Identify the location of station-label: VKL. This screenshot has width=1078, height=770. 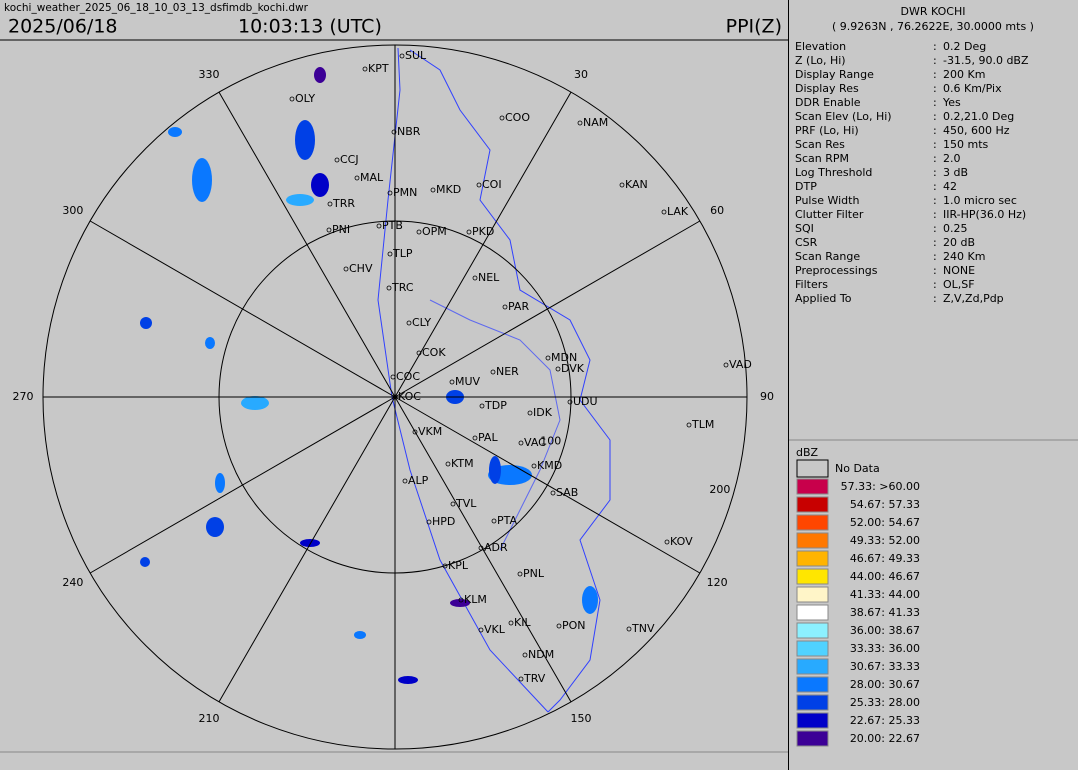
(495, 629).